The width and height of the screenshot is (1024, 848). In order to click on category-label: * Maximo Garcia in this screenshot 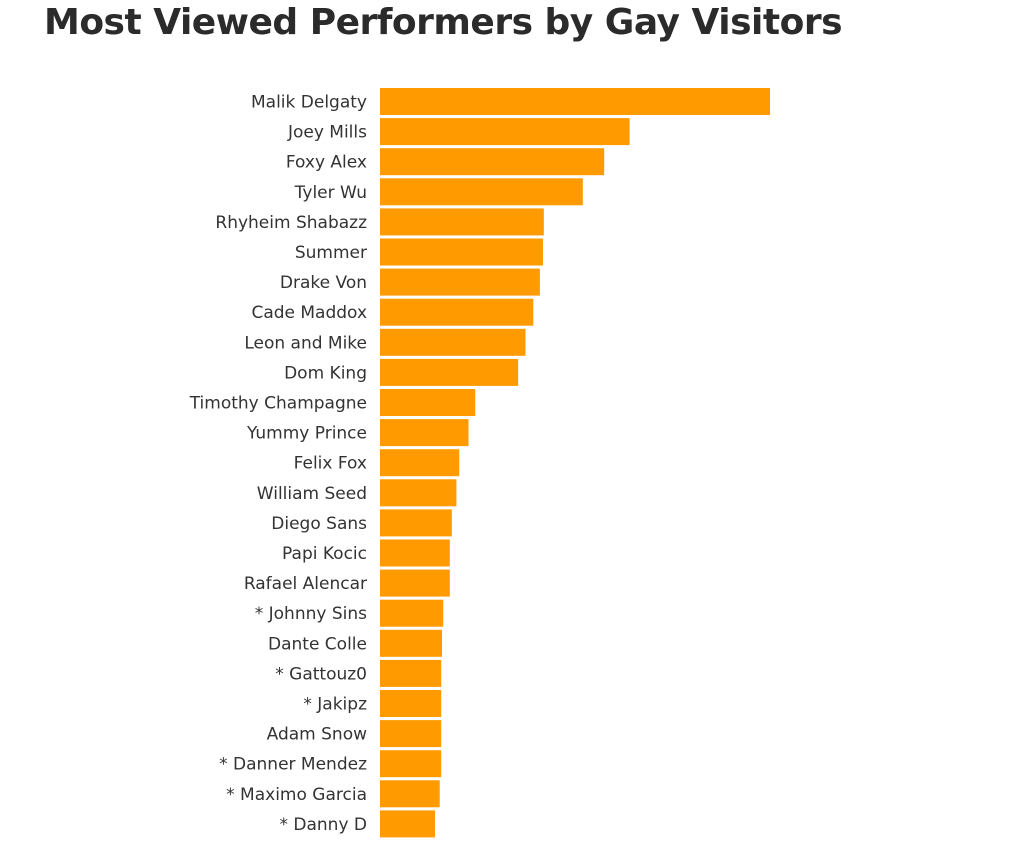, I will do `click(296, 795)`.